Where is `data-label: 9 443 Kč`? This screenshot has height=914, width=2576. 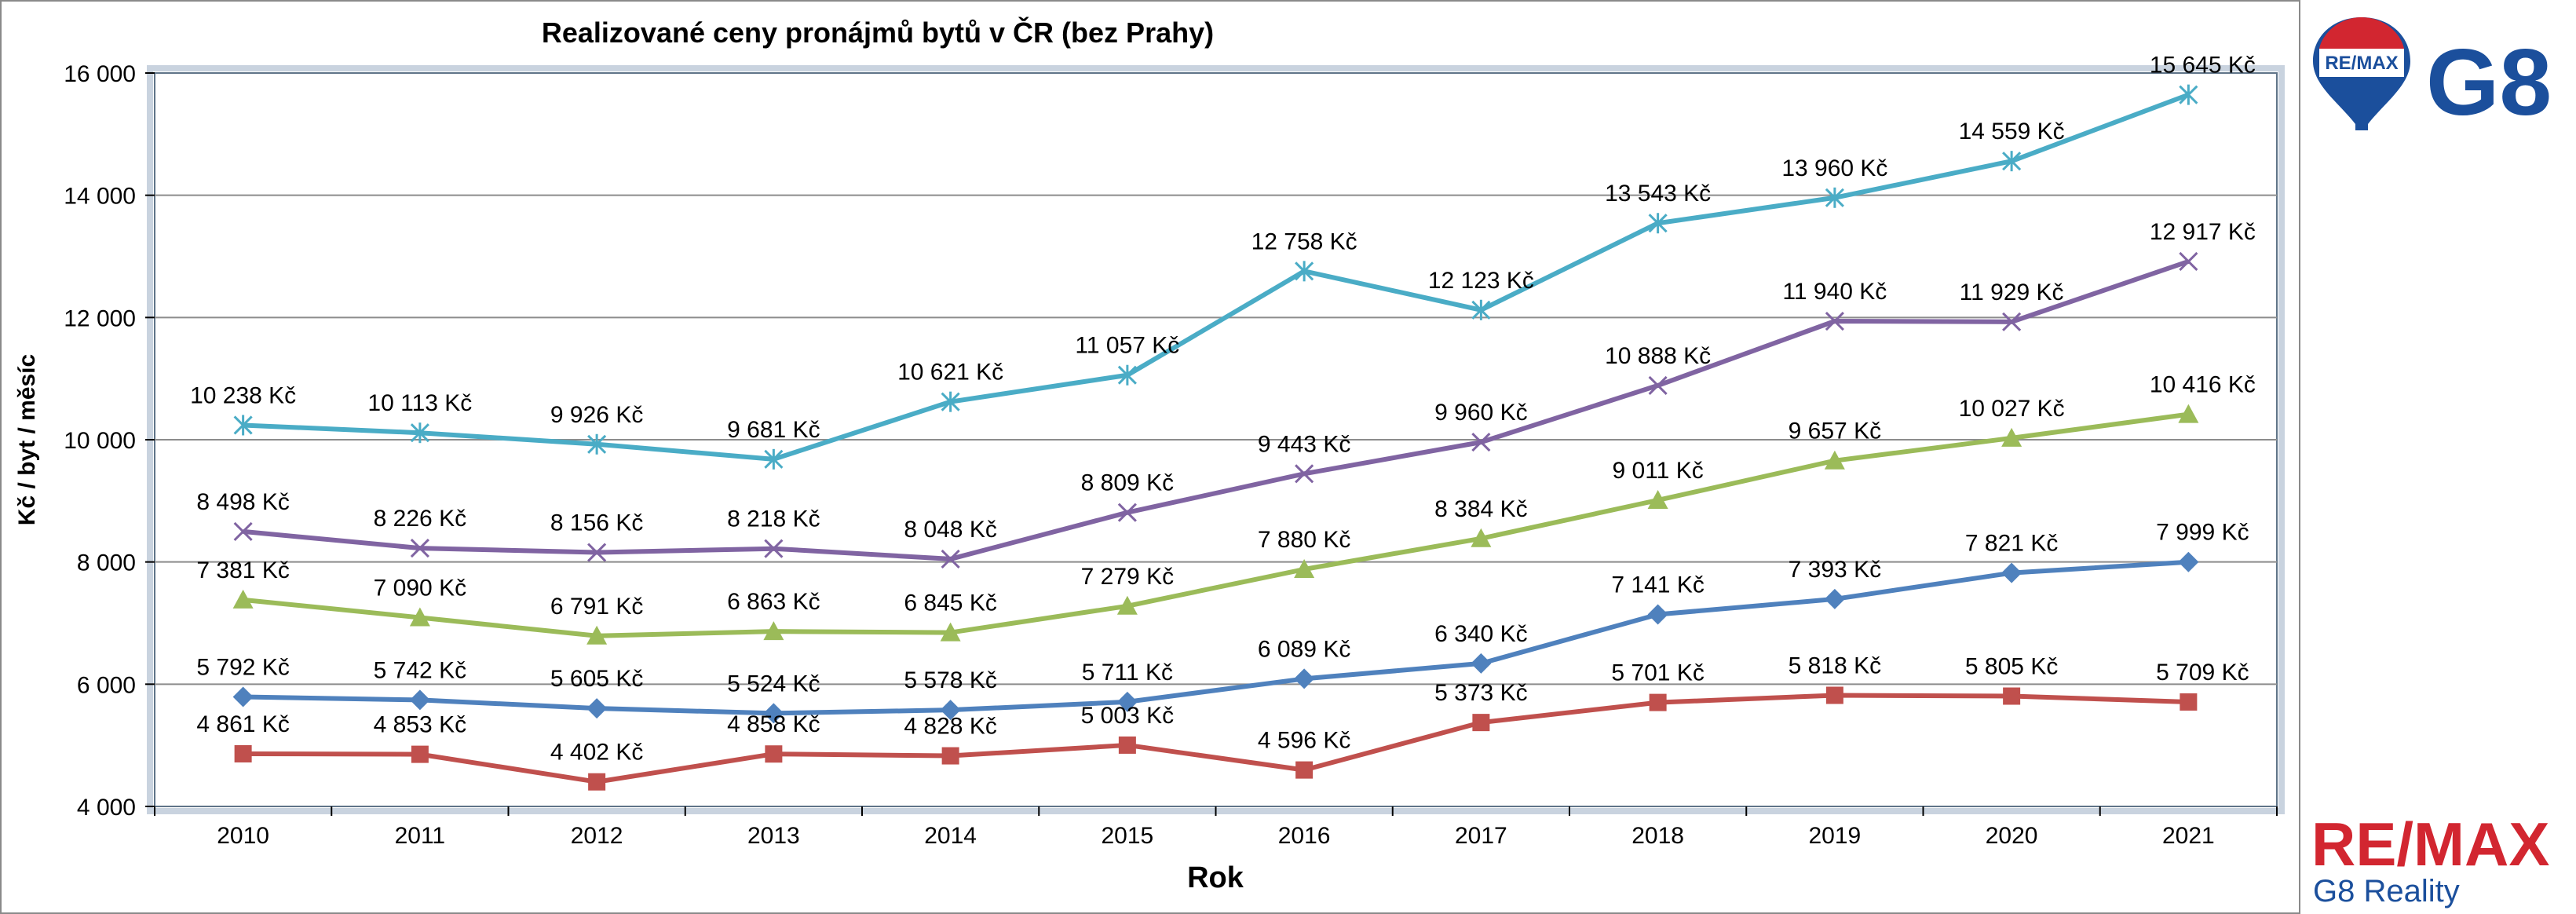
data-label: 9 443 Kč is located at coordinates (1304, 444).